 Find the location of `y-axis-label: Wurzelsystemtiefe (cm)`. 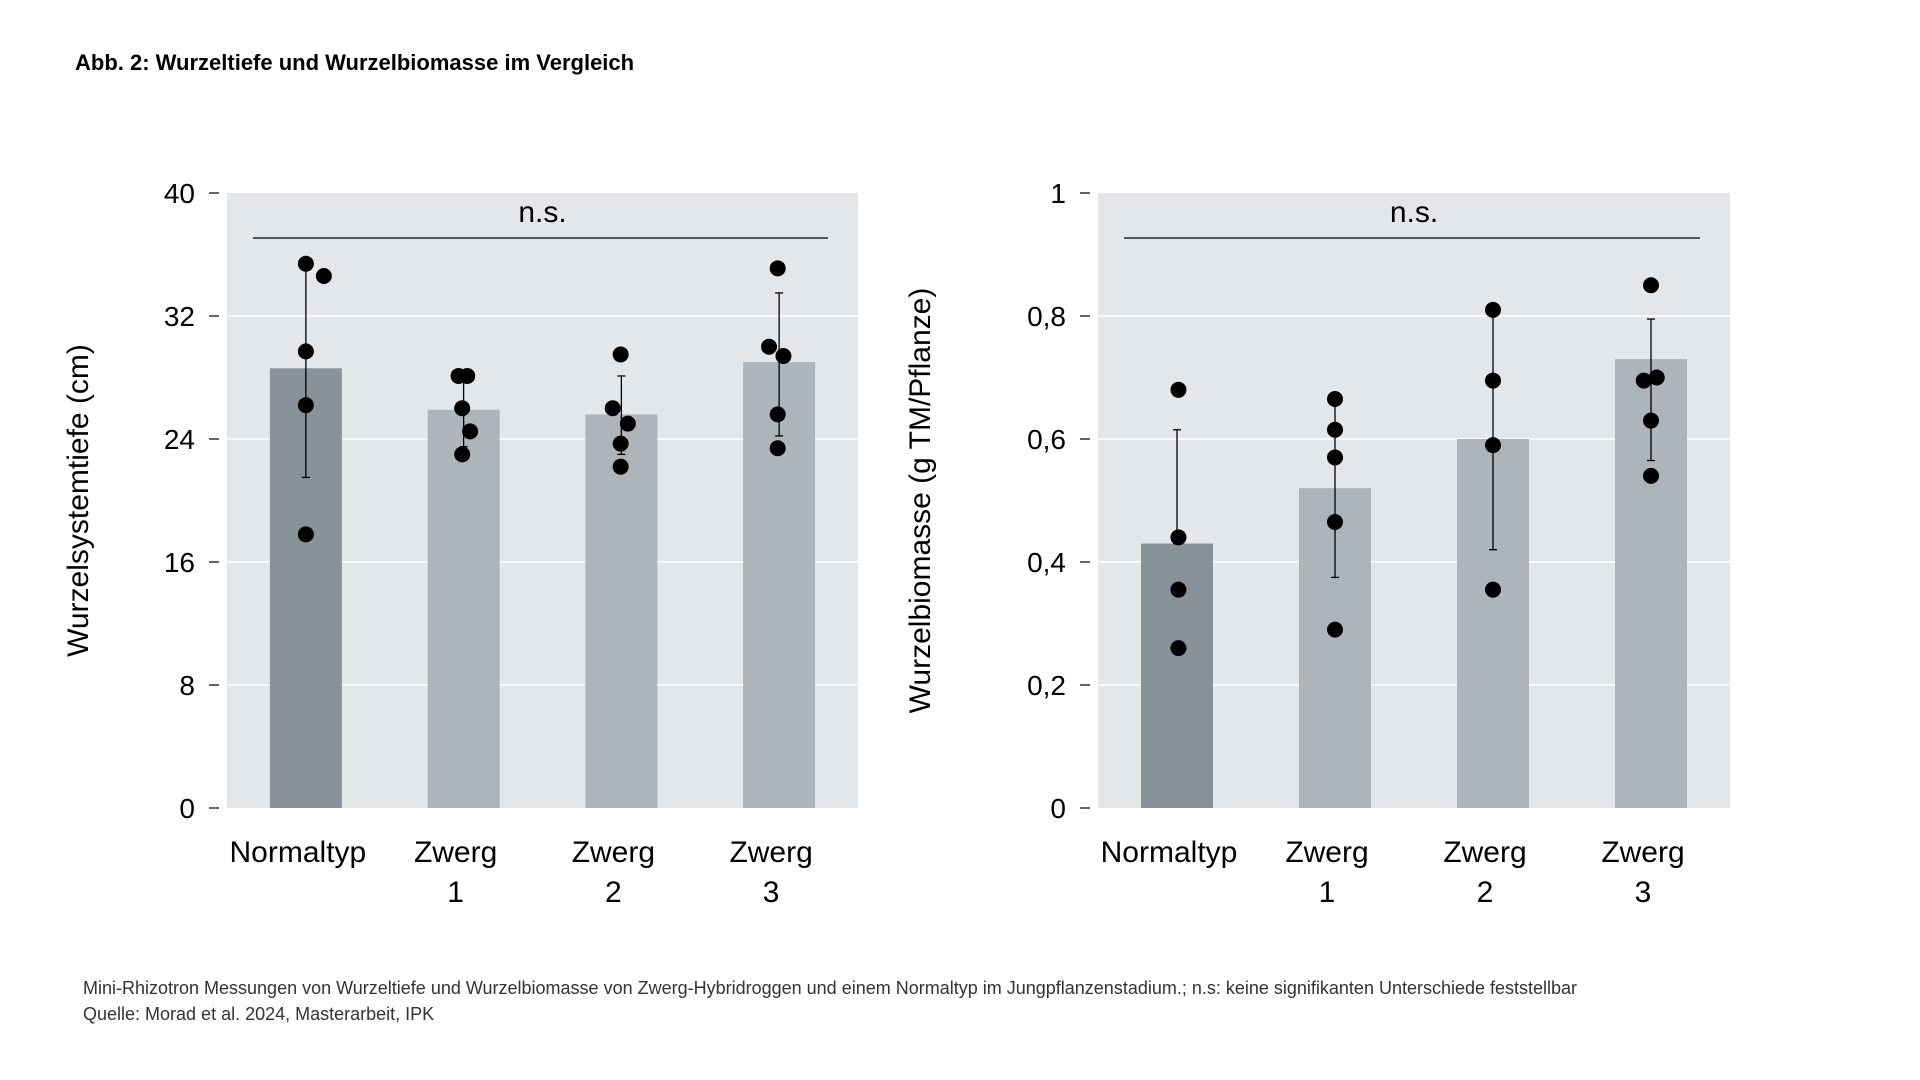

y-axis-label: Wurzelsystemtiefe (cm) is located at coordinates (78, 500).